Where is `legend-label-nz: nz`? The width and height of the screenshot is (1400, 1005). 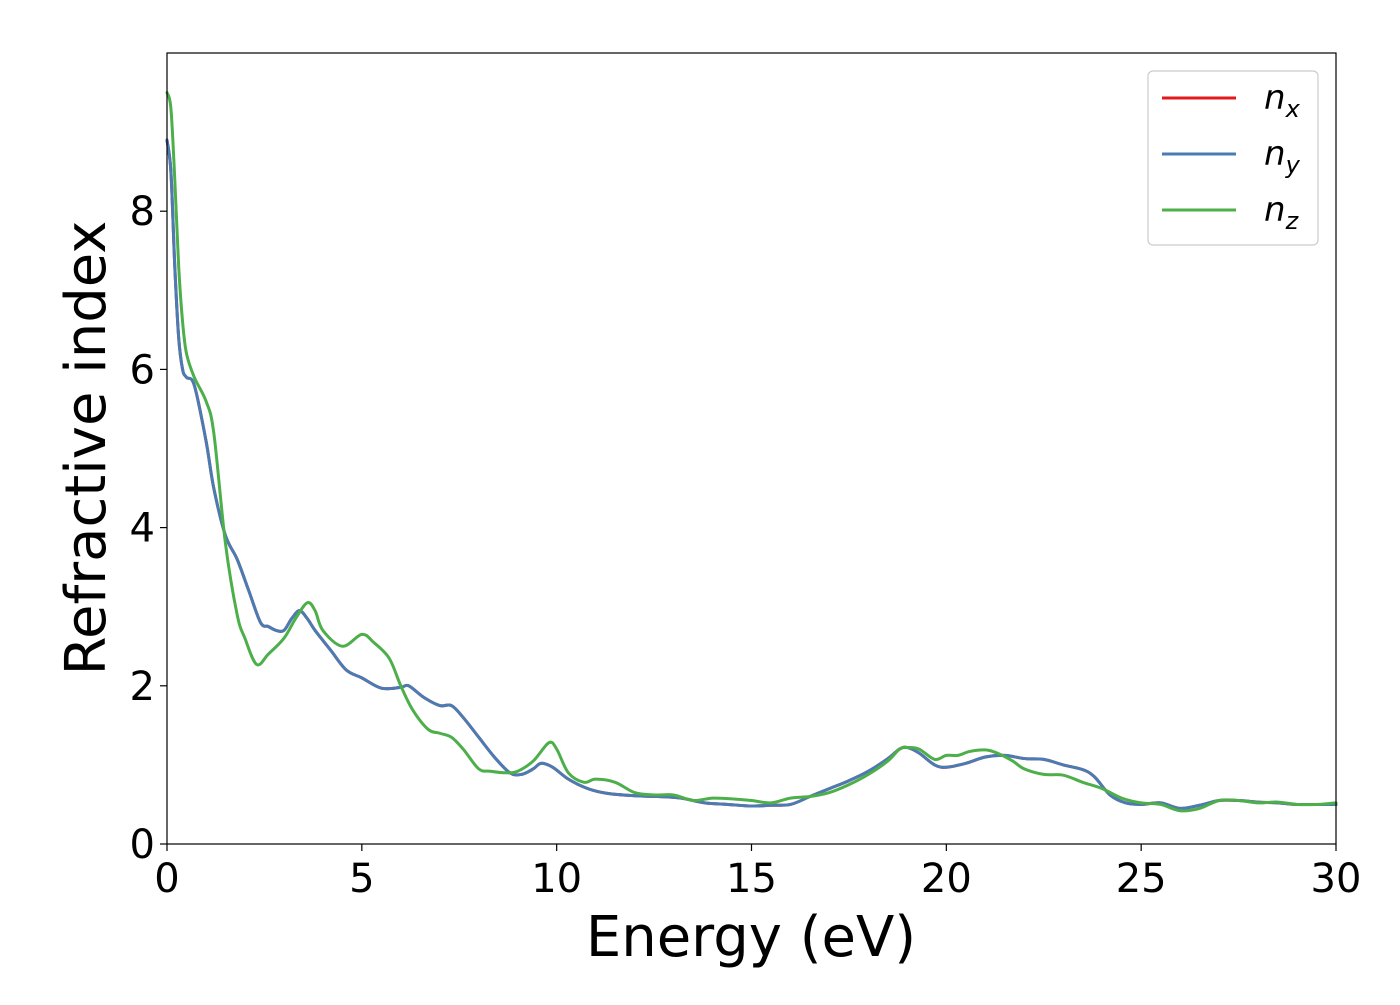 legend-label-nz: nz is located at coordinates (1282, 212).